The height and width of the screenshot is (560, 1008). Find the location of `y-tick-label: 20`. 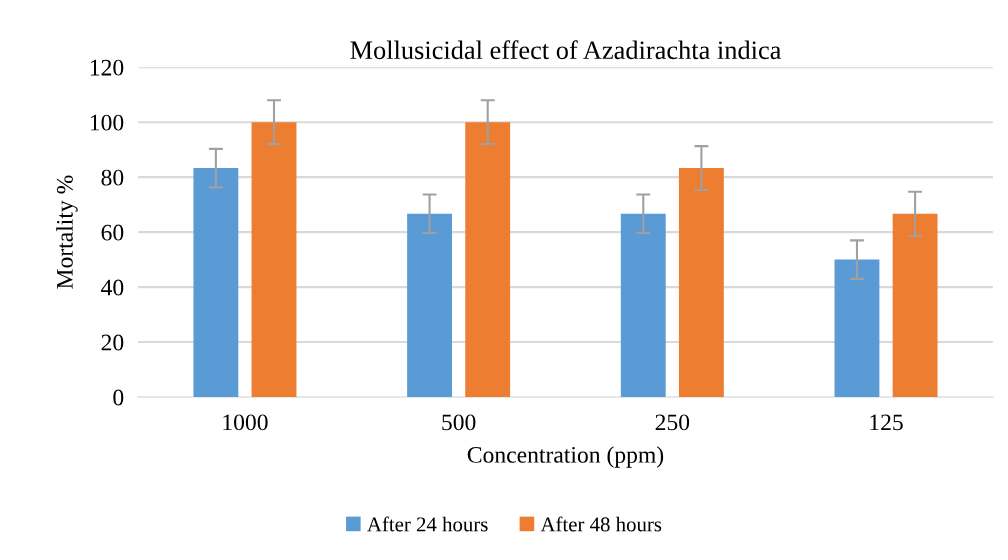

y-tick-label: 20 is located at coordinates (112, 342).